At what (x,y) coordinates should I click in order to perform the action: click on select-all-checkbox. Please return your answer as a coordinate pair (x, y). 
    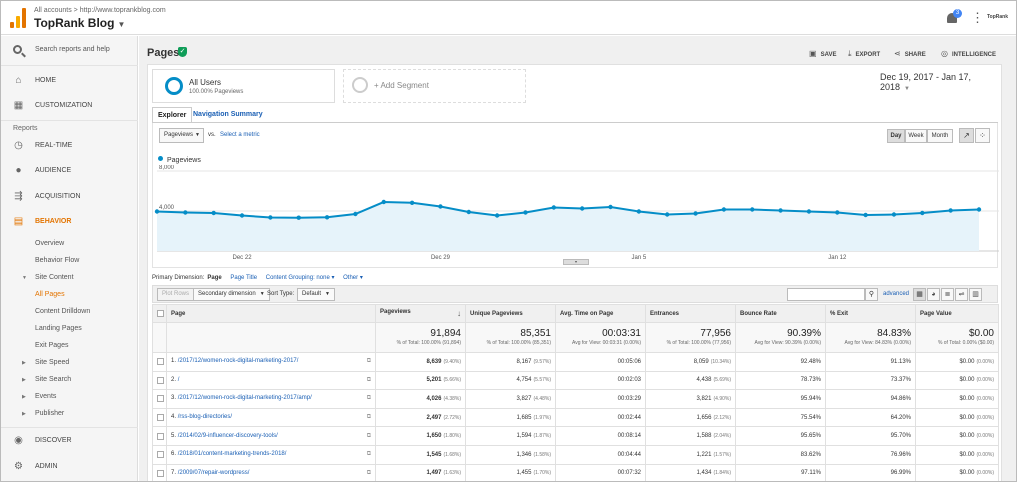
    Looking at the image, I should click on (159, 313).